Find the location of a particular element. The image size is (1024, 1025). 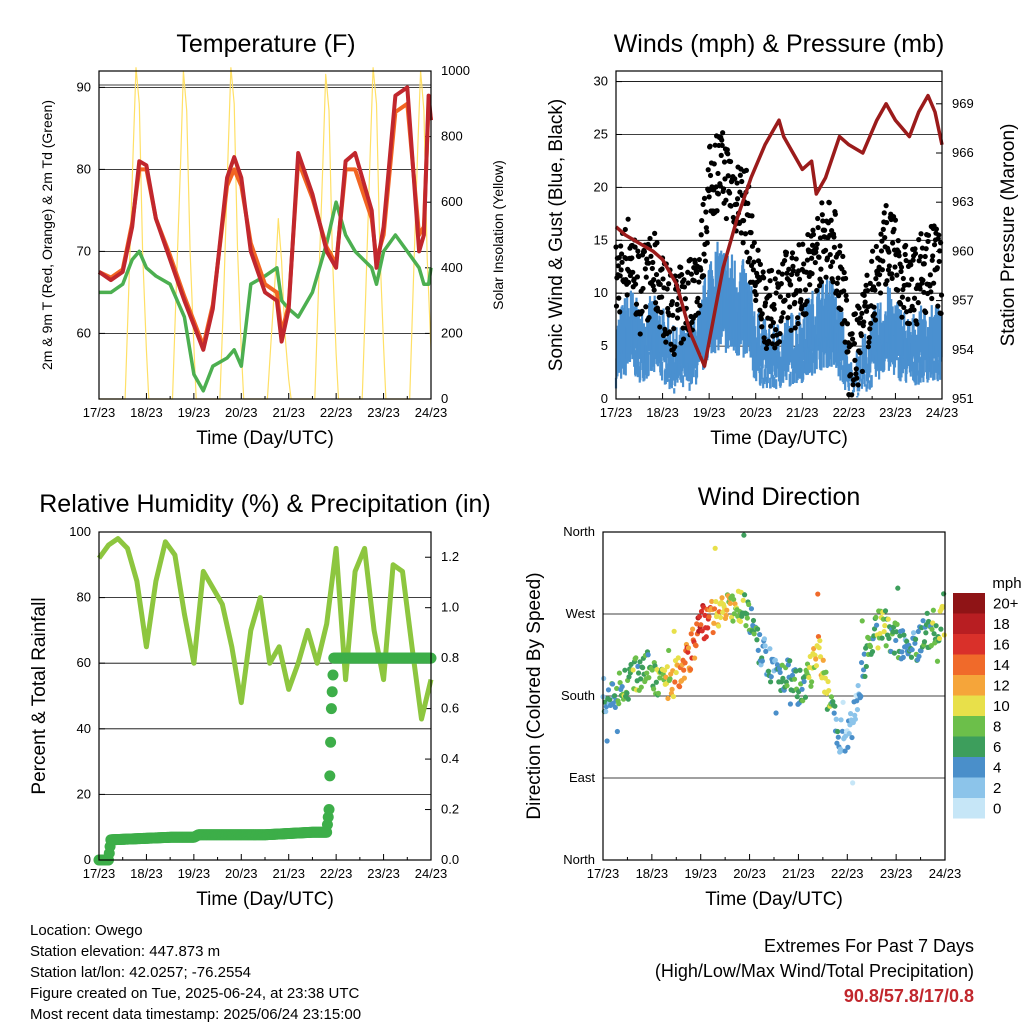

legend-label: 4 is located at coordinates (997, 767).